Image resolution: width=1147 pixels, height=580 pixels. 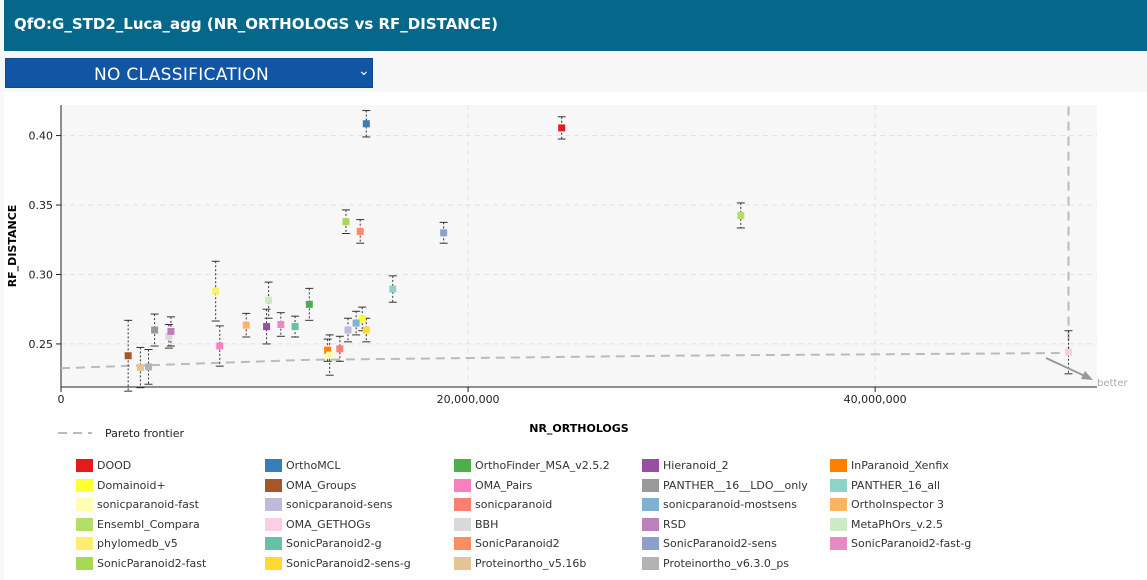 I want to click on legend-label: Domainoid+, so click(x=131, y=485).